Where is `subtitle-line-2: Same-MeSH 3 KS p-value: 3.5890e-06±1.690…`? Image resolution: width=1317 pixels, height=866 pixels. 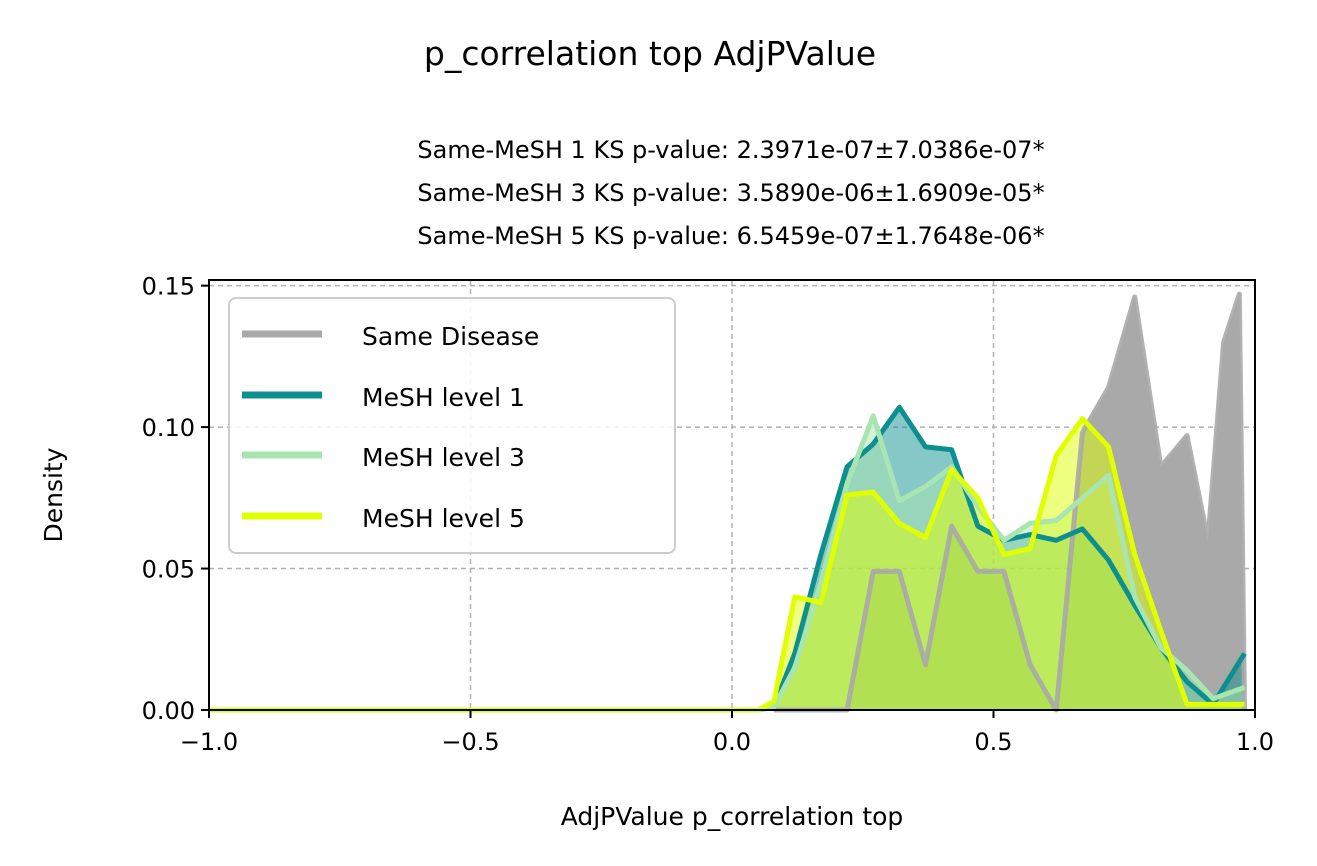
subtitle-line-2: Same-MeSH 3 KS p-value: 3.5890e-06±1.690… is located at coordinates (730, 193).